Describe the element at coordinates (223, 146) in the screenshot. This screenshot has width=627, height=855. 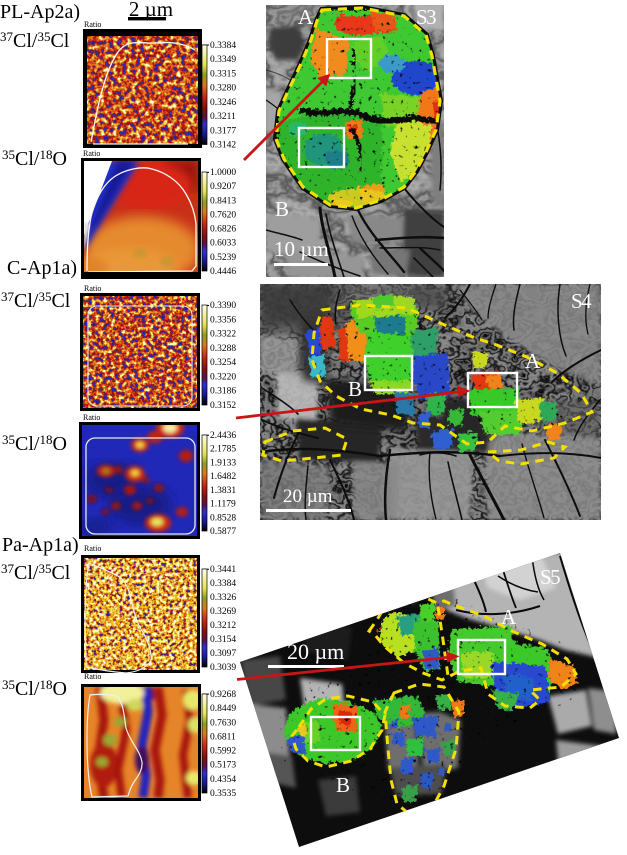
I see `svg-text: 0.3142` at that location.